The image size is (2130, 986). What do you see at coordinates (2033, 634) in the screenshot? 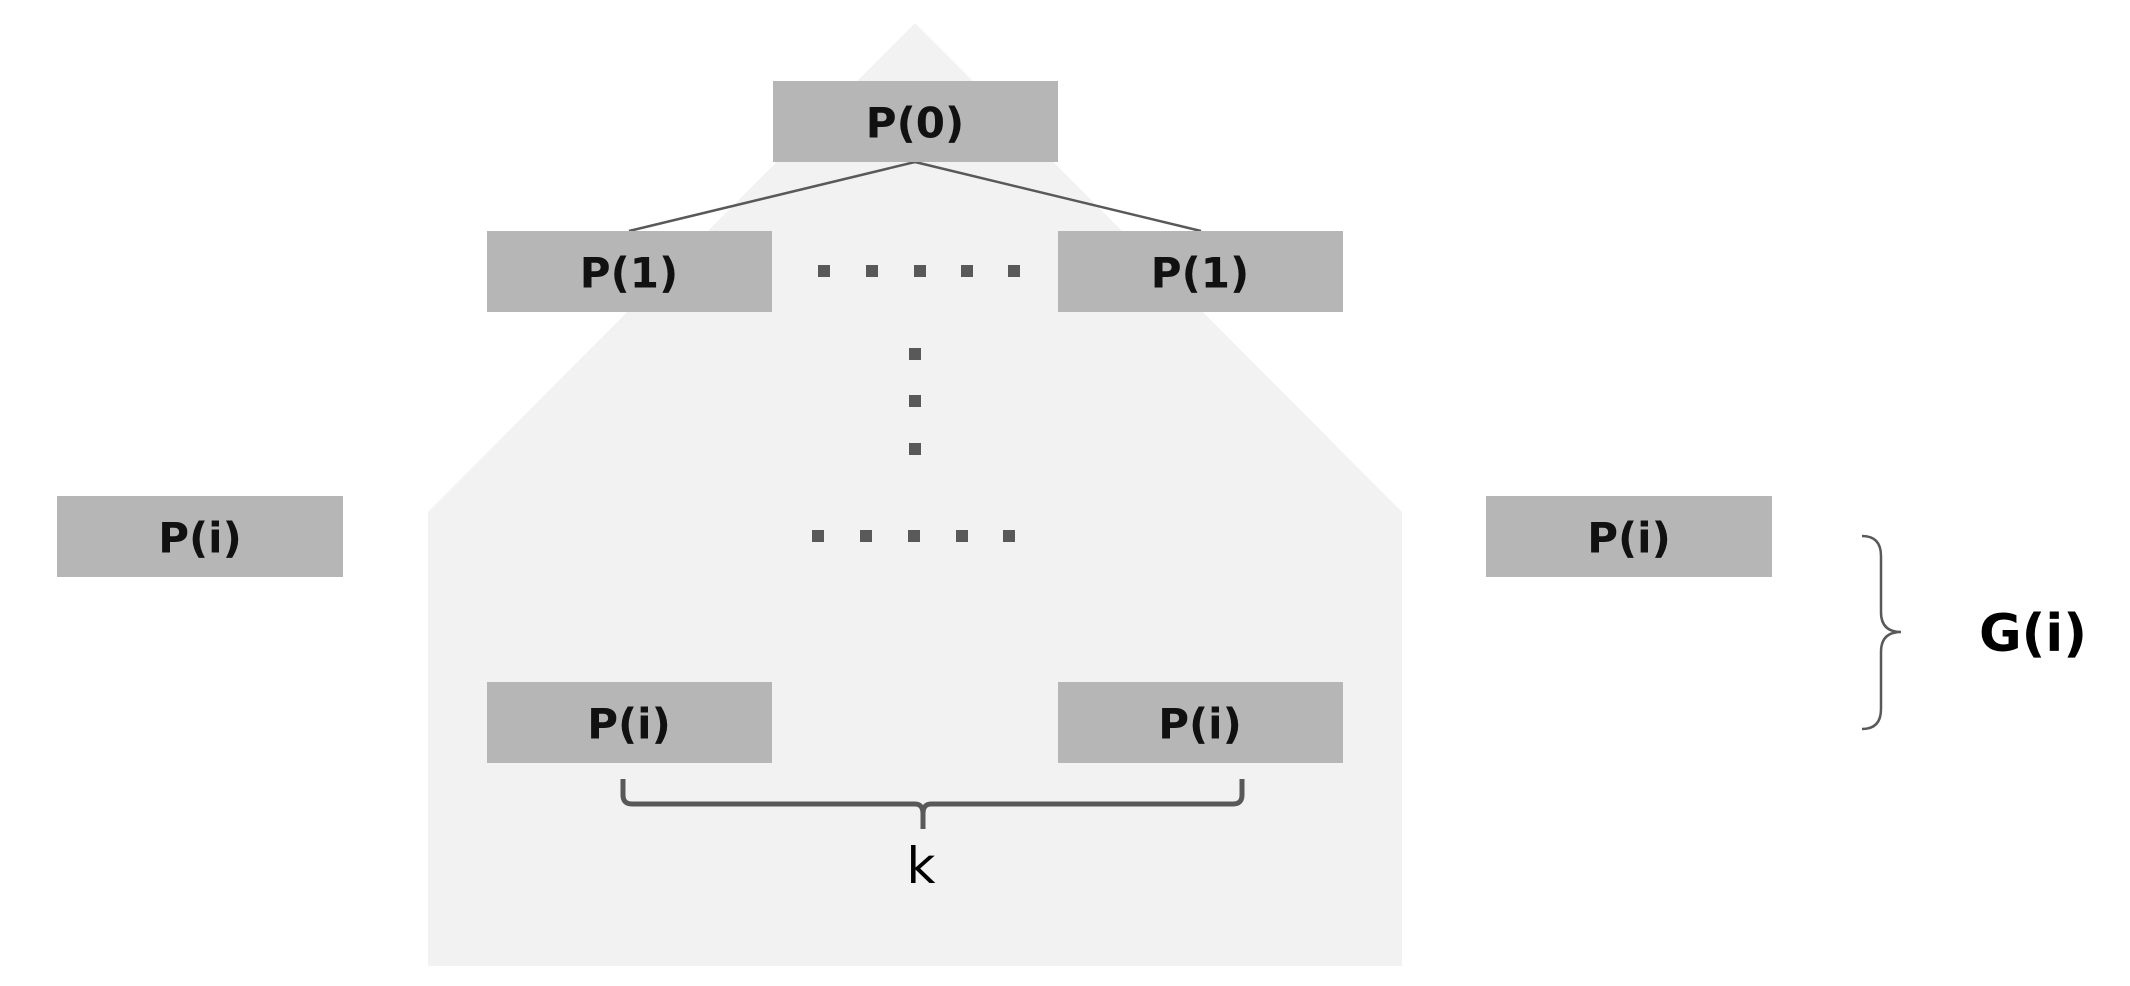
I see `group-label: G(i)` at bounding box center [2033, 634].